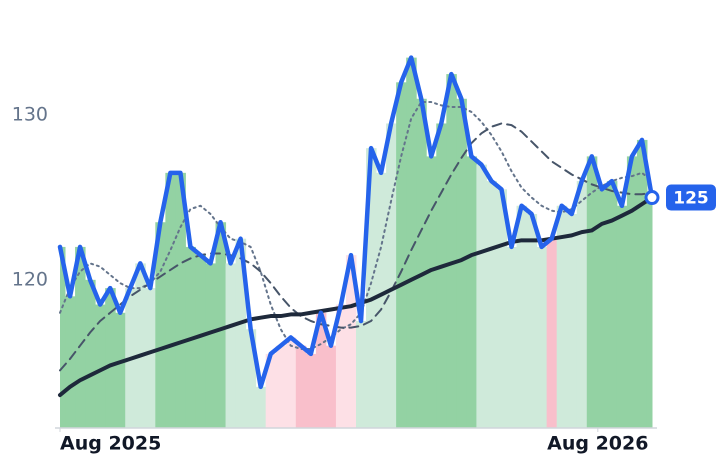 This screenshot has height=464, width=718. I want to click on last-value-pill, so click(691, 197).